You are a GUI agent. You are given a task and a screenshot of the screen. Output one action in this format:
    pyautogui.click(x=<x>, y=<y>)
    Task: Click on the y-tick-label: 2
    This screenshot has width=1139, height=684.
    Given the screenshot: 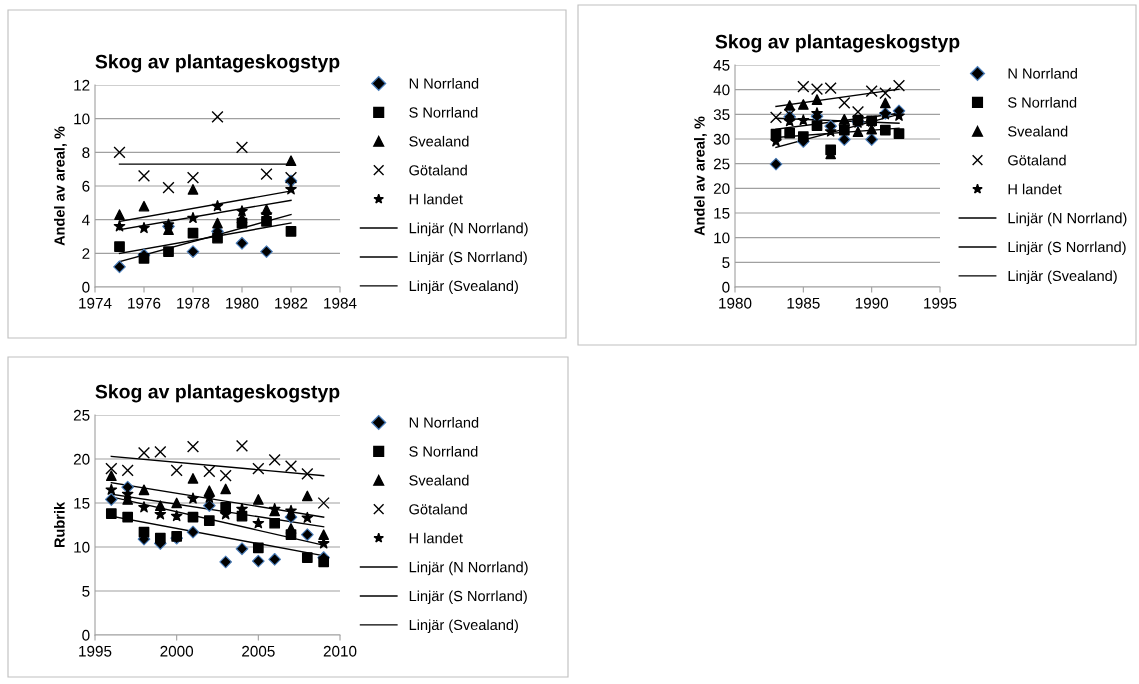 What is the action you would take?
    pyautogui.click(x=86, y=253)
    